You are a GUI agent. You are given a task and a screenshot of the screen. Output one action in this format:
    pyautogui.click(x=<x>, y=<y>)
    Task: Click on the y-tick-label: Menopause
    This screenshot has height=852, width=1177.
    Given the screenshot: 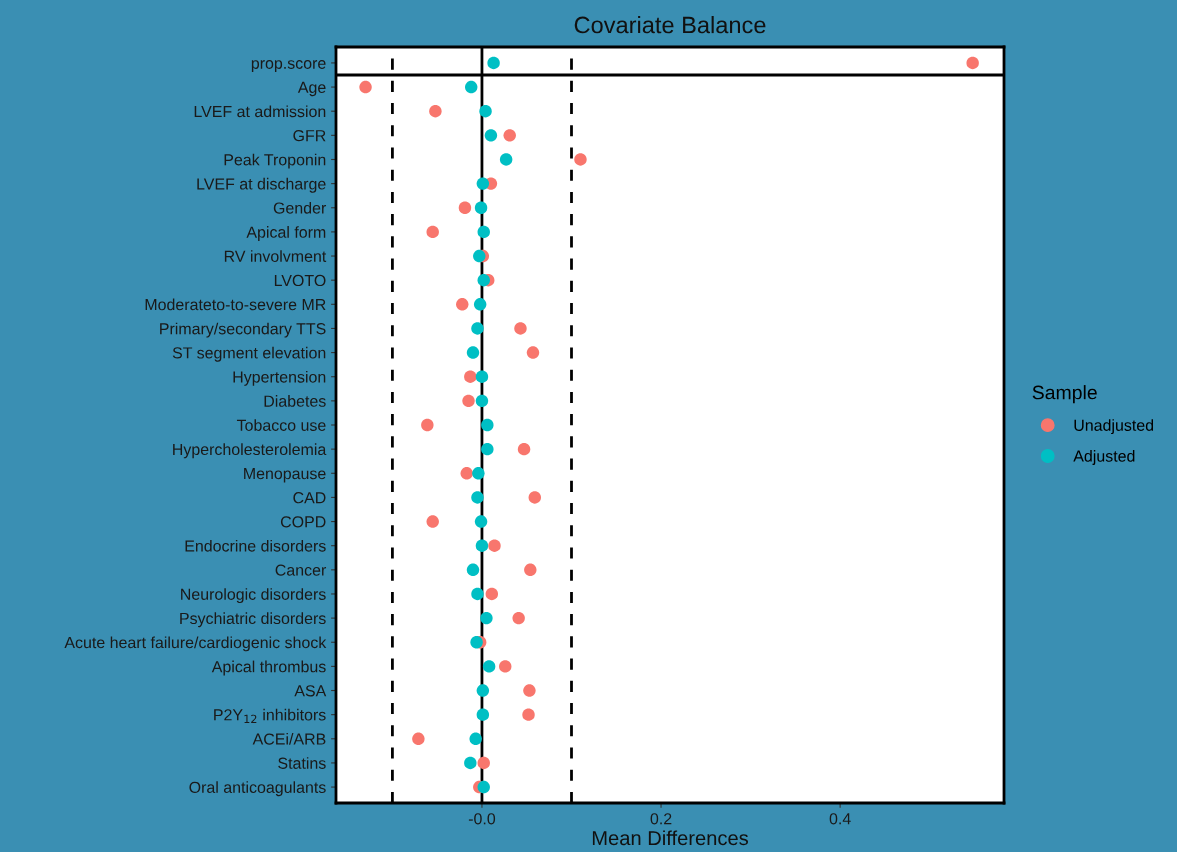 What is the action you would take?
    pyautogui.click(x=285, y=475)
    